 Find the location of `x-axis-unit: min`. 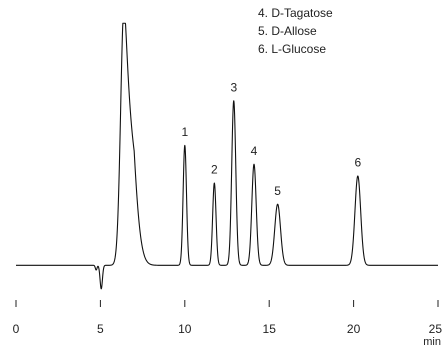

x-axis-unit: min is located at coordinates (432, 342).